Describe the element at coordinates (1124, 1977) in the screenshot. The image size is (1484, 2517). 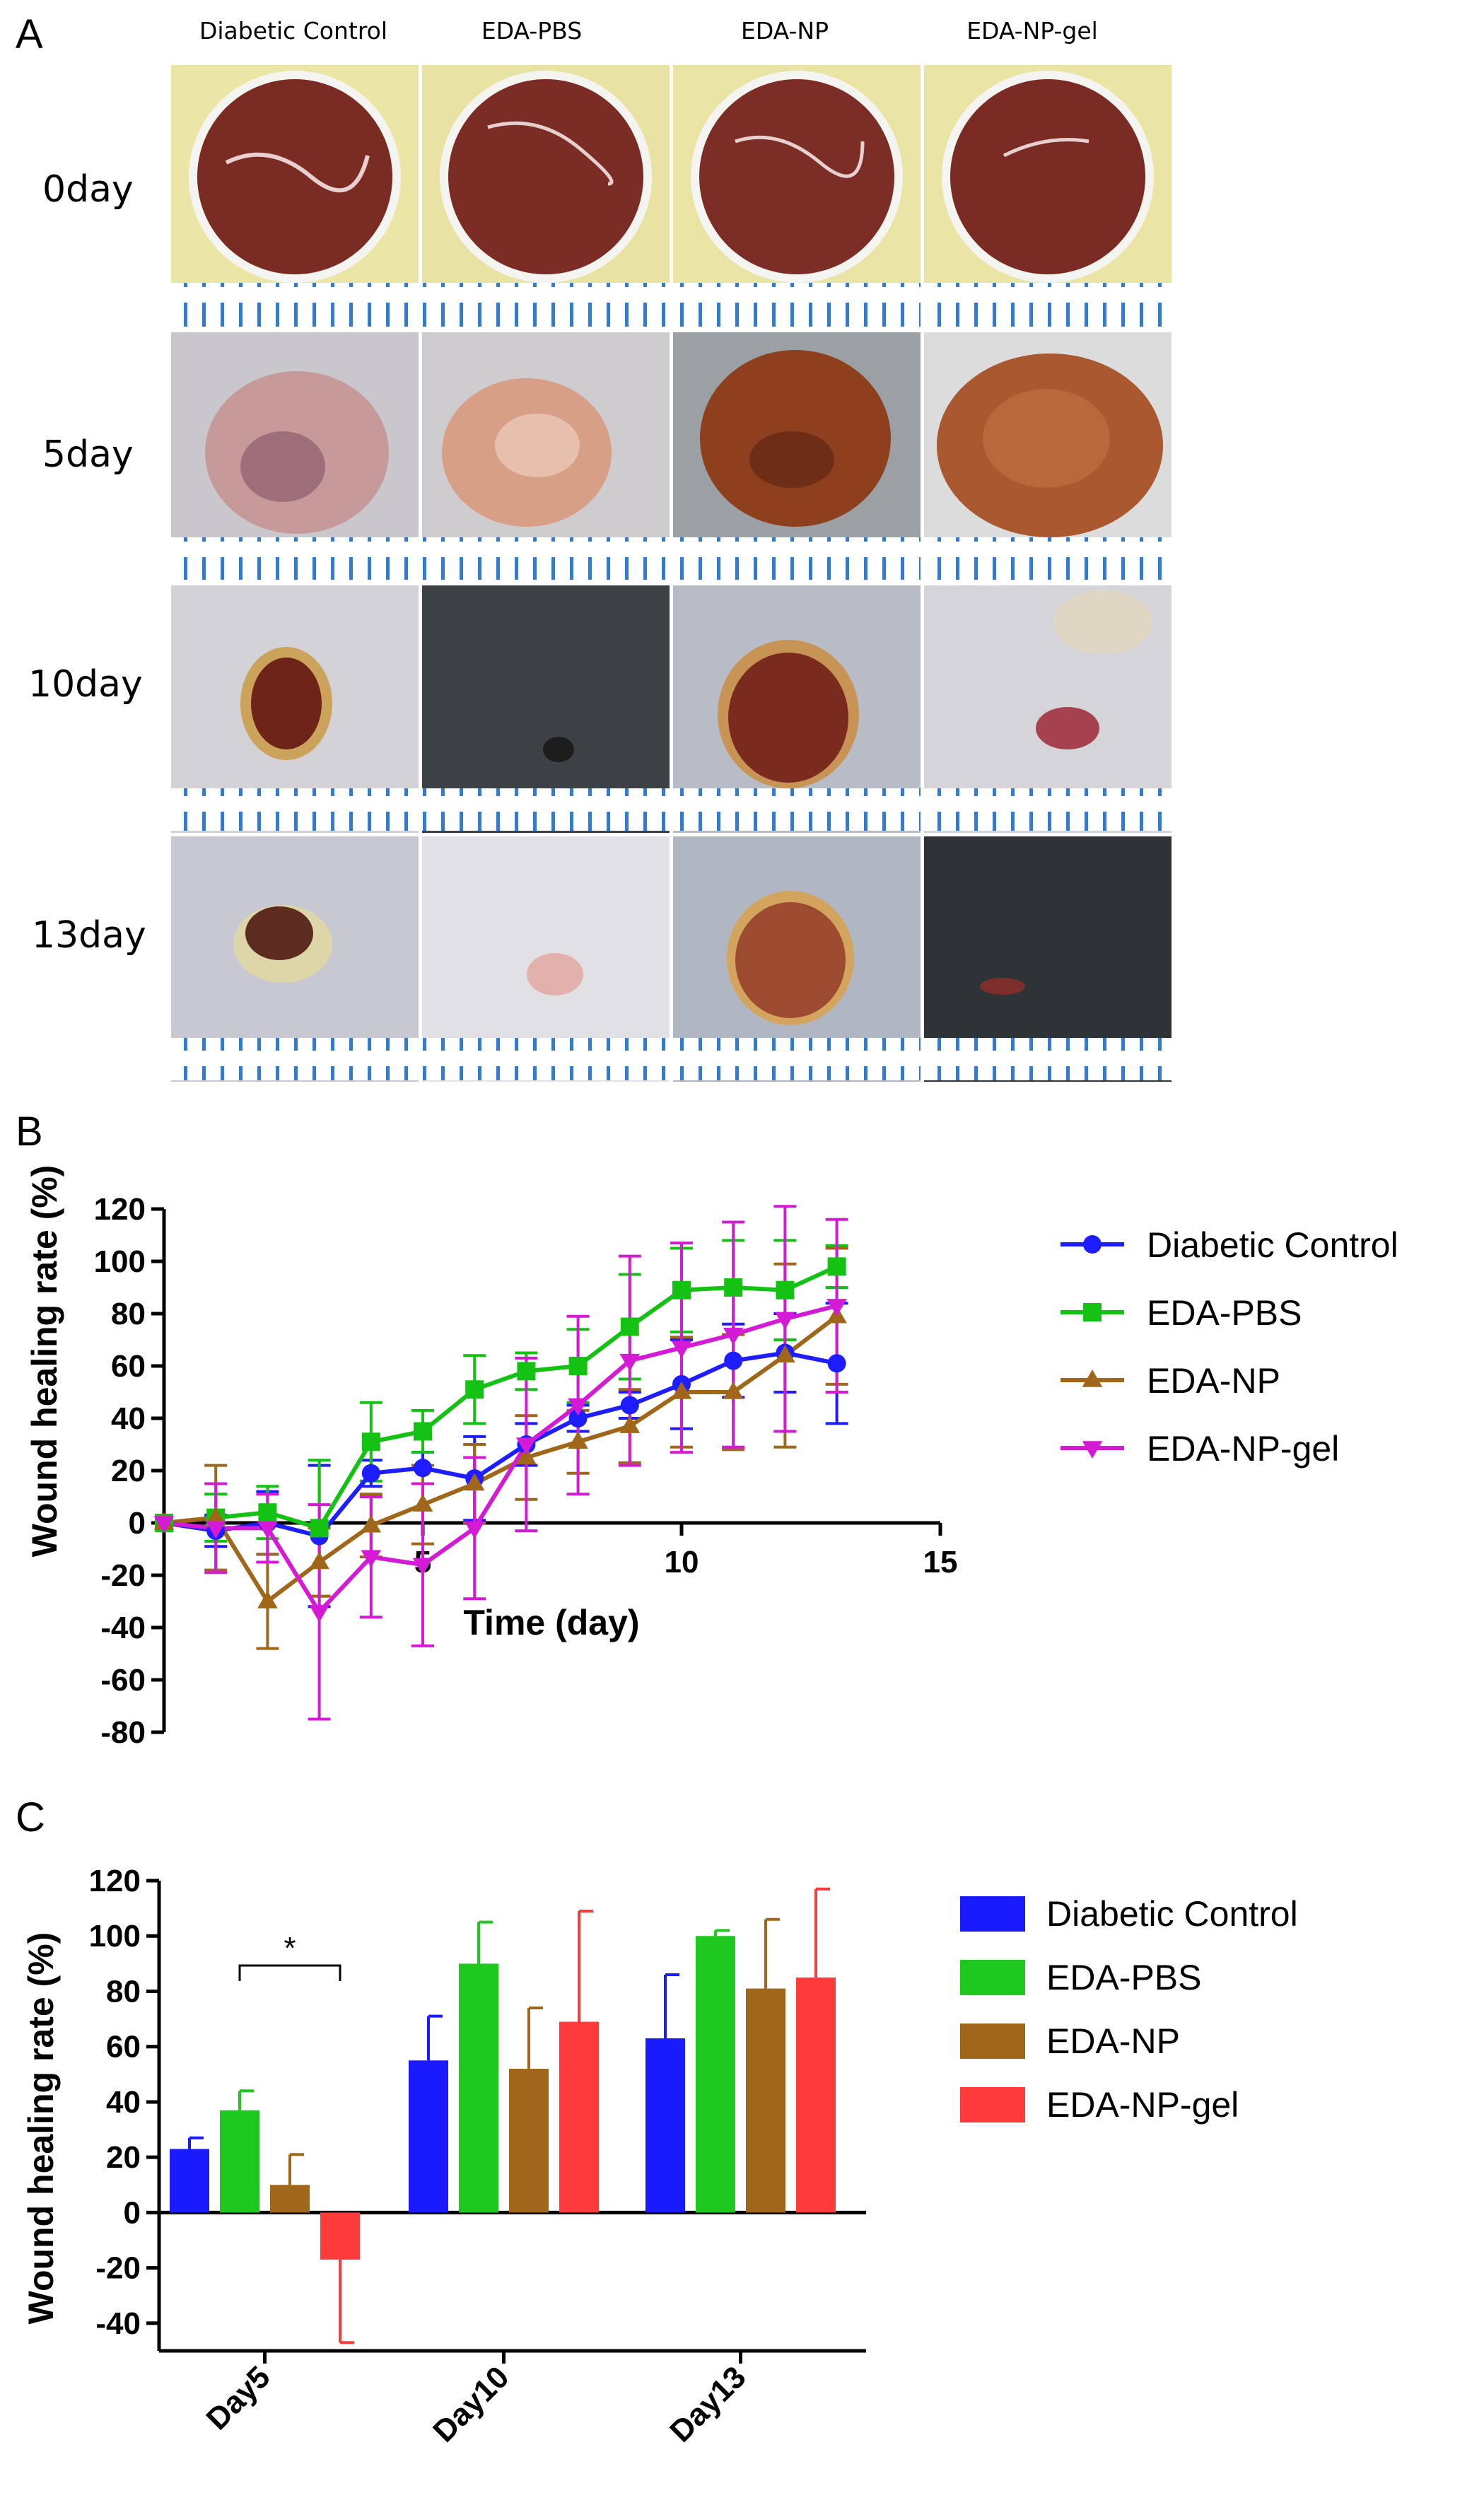
I see `chart-c-legend-label-eda-pbs: EDA-PBS` at that location.